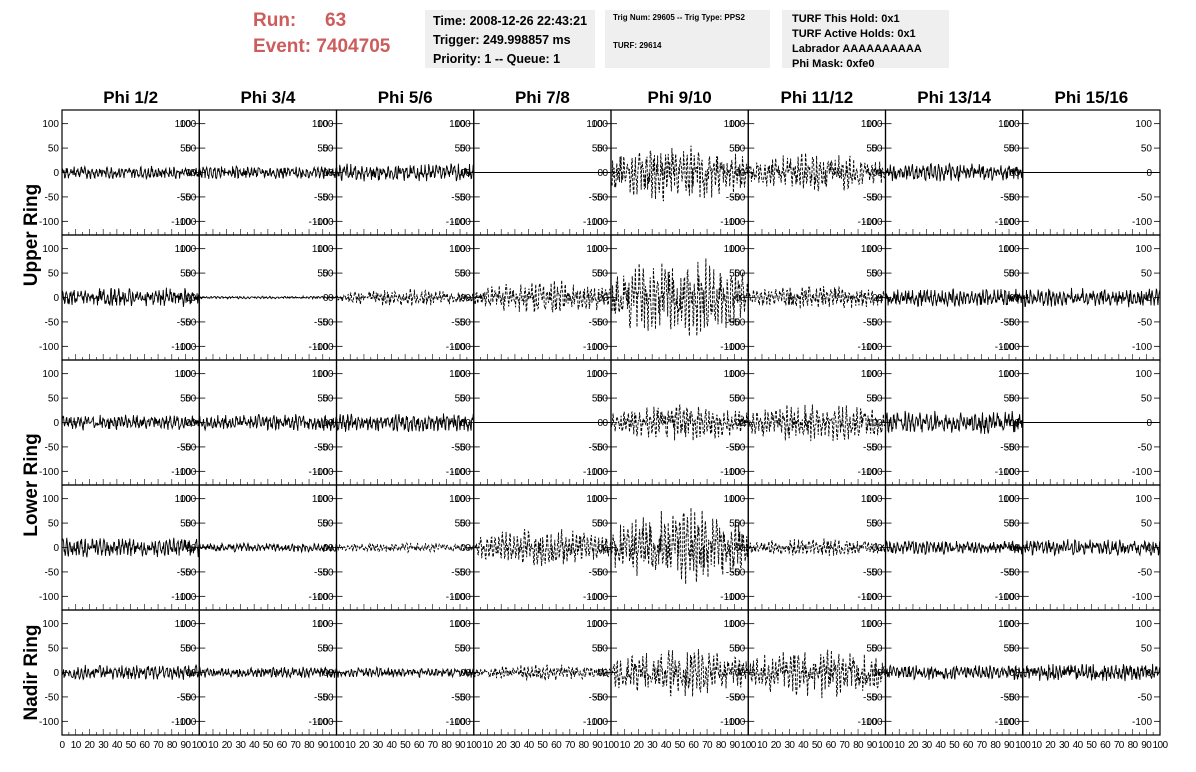 The height and width of the screenshot is (772, 1196). What do you see at coordinates (282, 745) in the screenshot?
I see `x-tick-label: 60` at bounding box center [282, 745].